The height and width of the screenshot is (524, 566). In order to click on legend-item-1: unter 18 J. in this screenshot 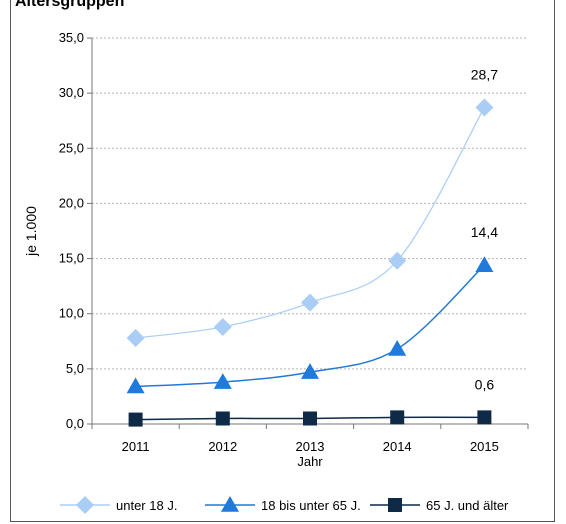, I will do `click(118, 505)`.